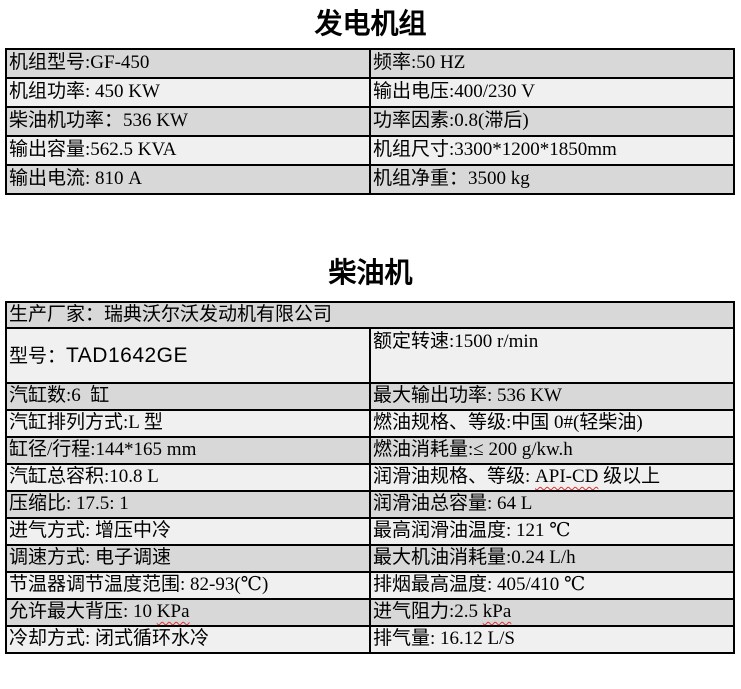  What do you see at coordinates (552, 150) in the screenshot?
I see `spec-cell-right: 机组尺寸:3300*1200*1850mm` at bounding box center [552, 150].